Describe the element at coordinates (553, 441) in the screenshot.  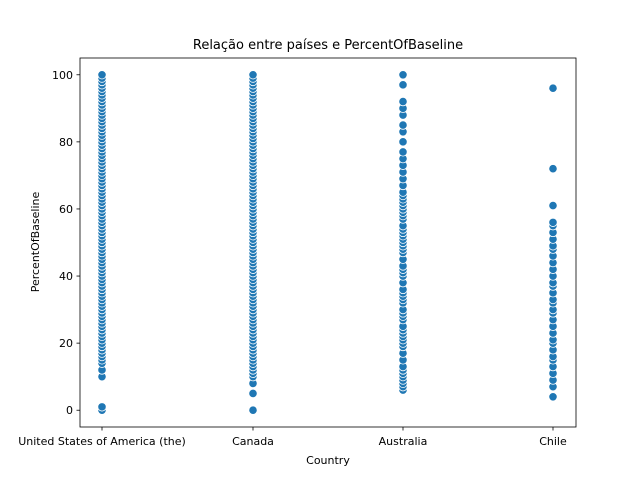
I see `x-tick-label: Chile` at that location.